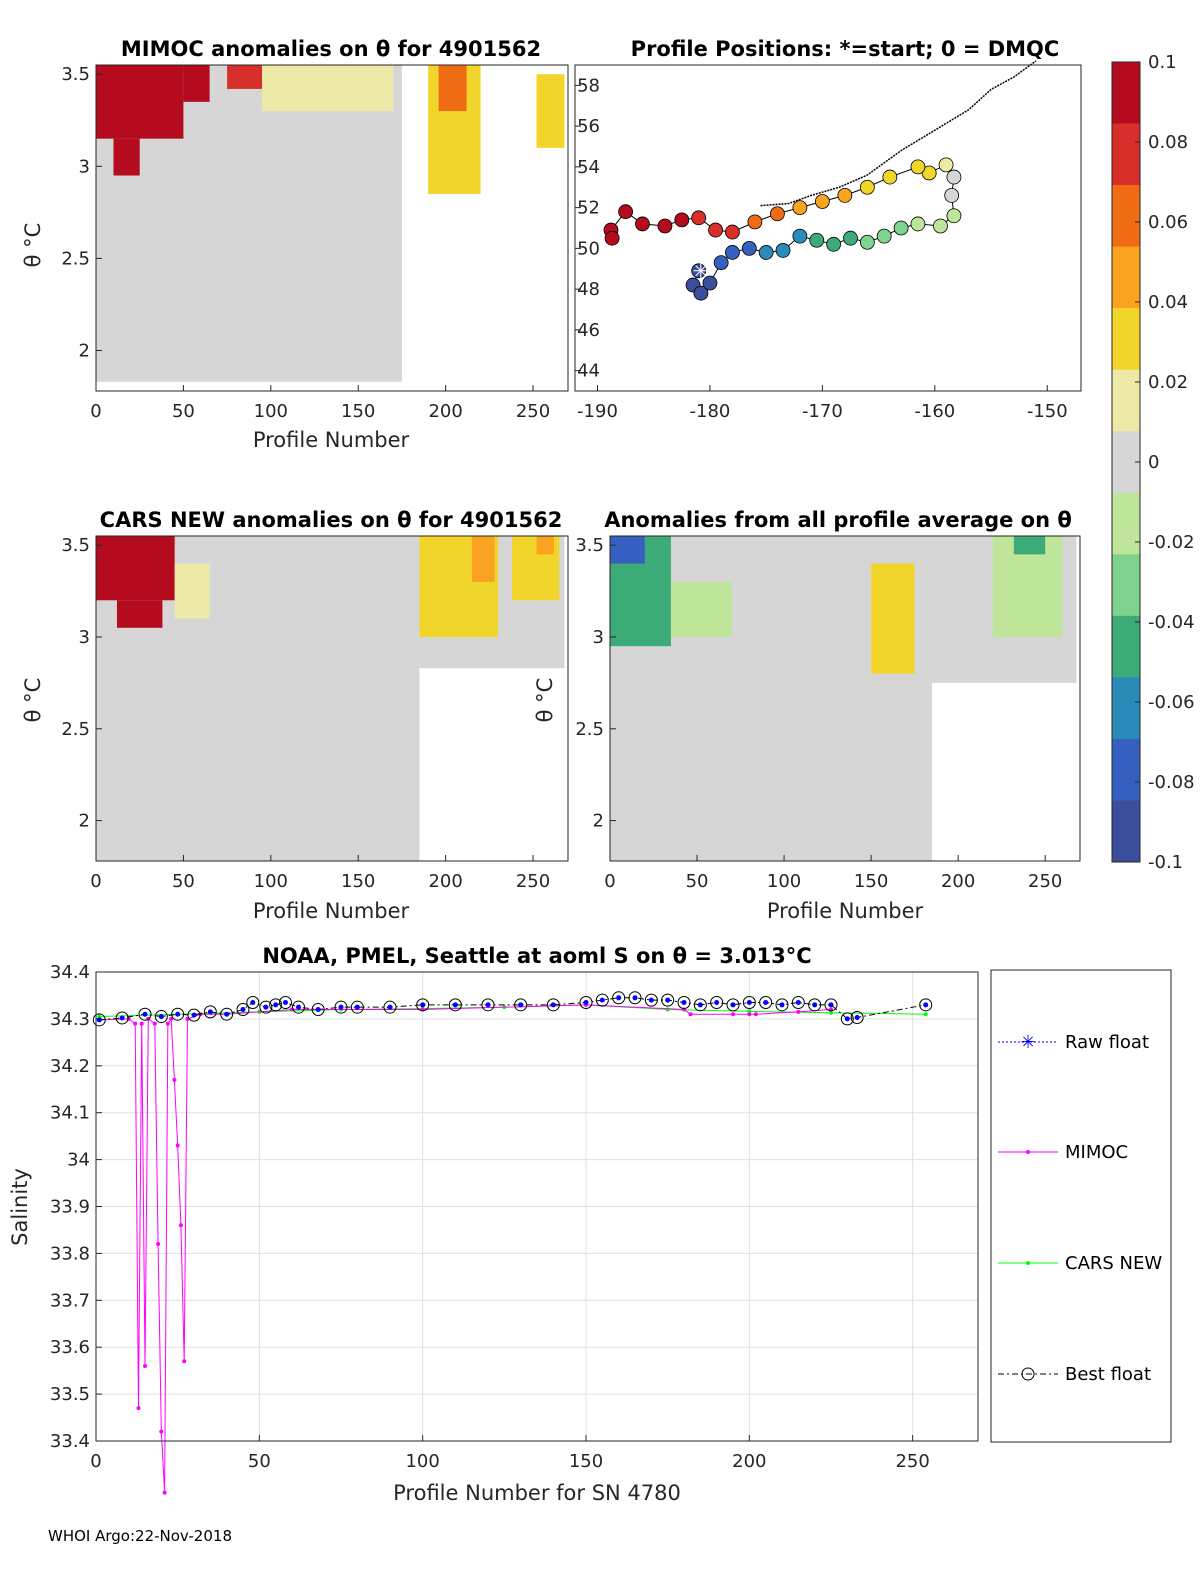 This screenshot has width=1200, height=1575. Describe the element at coordinates (95, 881) in the screenshot. I see `cars-xtick-label: 0` at that location.